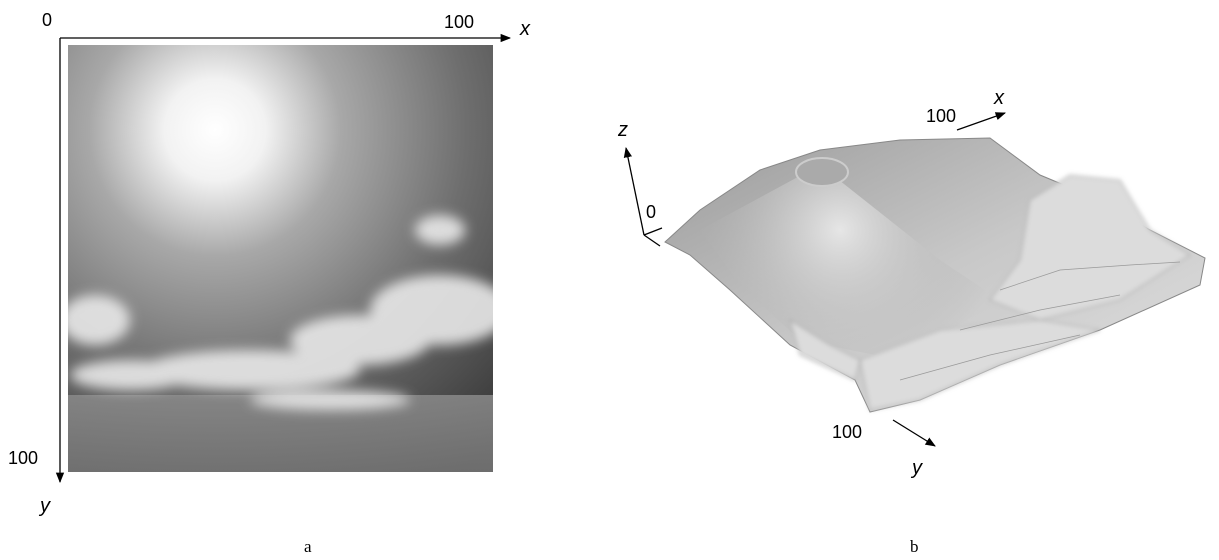 The image size is (1219, 560). Describe the element at coordinates (308, 546) in the screenshot. I see `caption: a` at that location.